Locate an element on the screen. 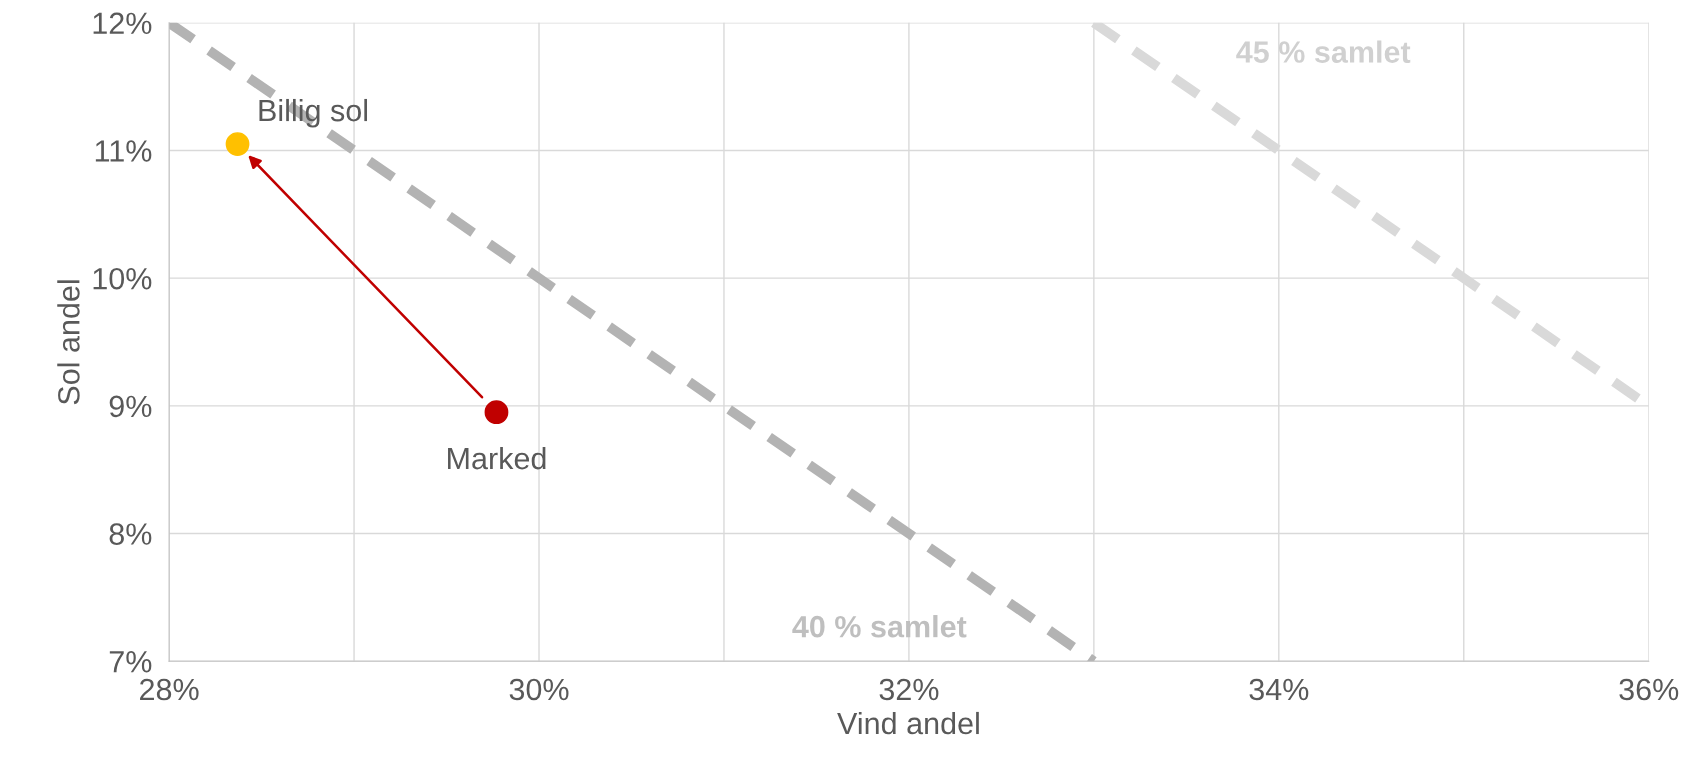 Image resolution: width=1691 pixels, height=760 pixels. x-tick-label: 30% is located at coordinates (539, 689).